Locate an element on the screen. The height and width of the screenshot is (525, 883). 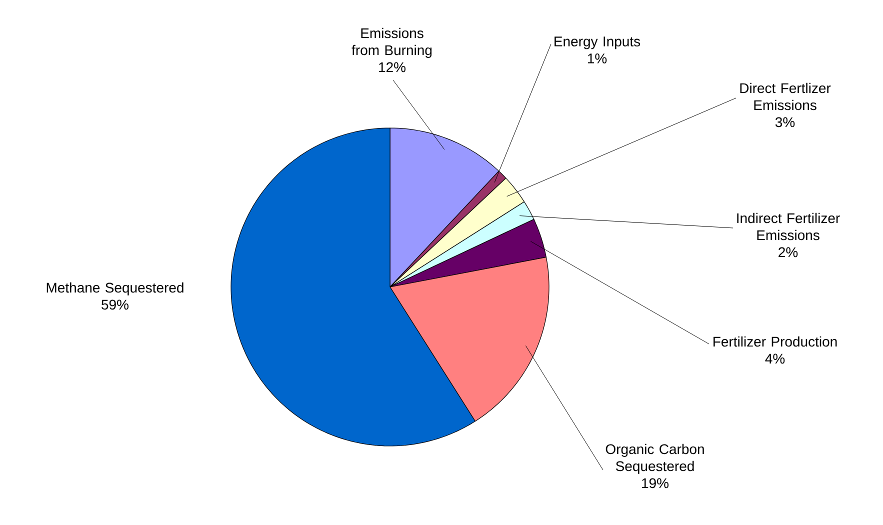
data-label: 12% is located at coordinates (392, 67).